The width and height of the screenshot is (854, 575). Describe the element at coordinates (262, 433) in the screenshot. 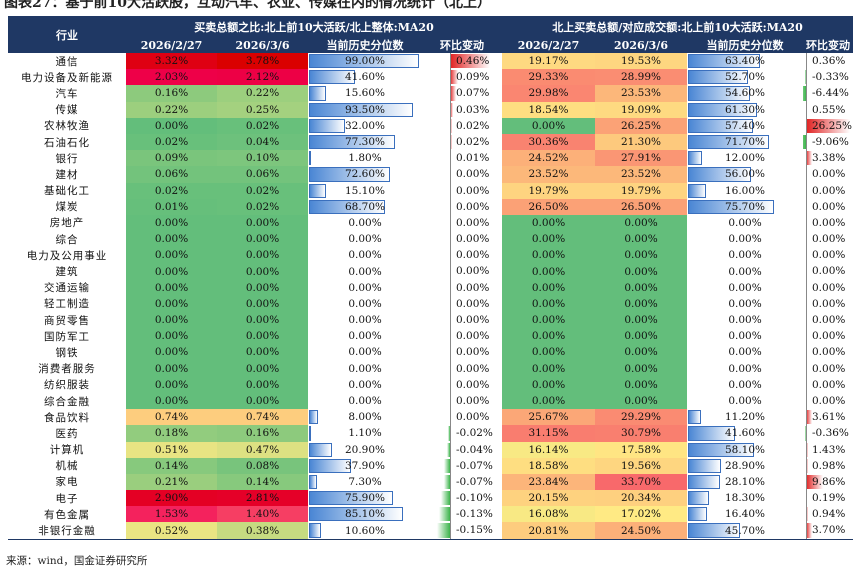

I see `ratio-date2-cell-text: 0.16%` at that location.